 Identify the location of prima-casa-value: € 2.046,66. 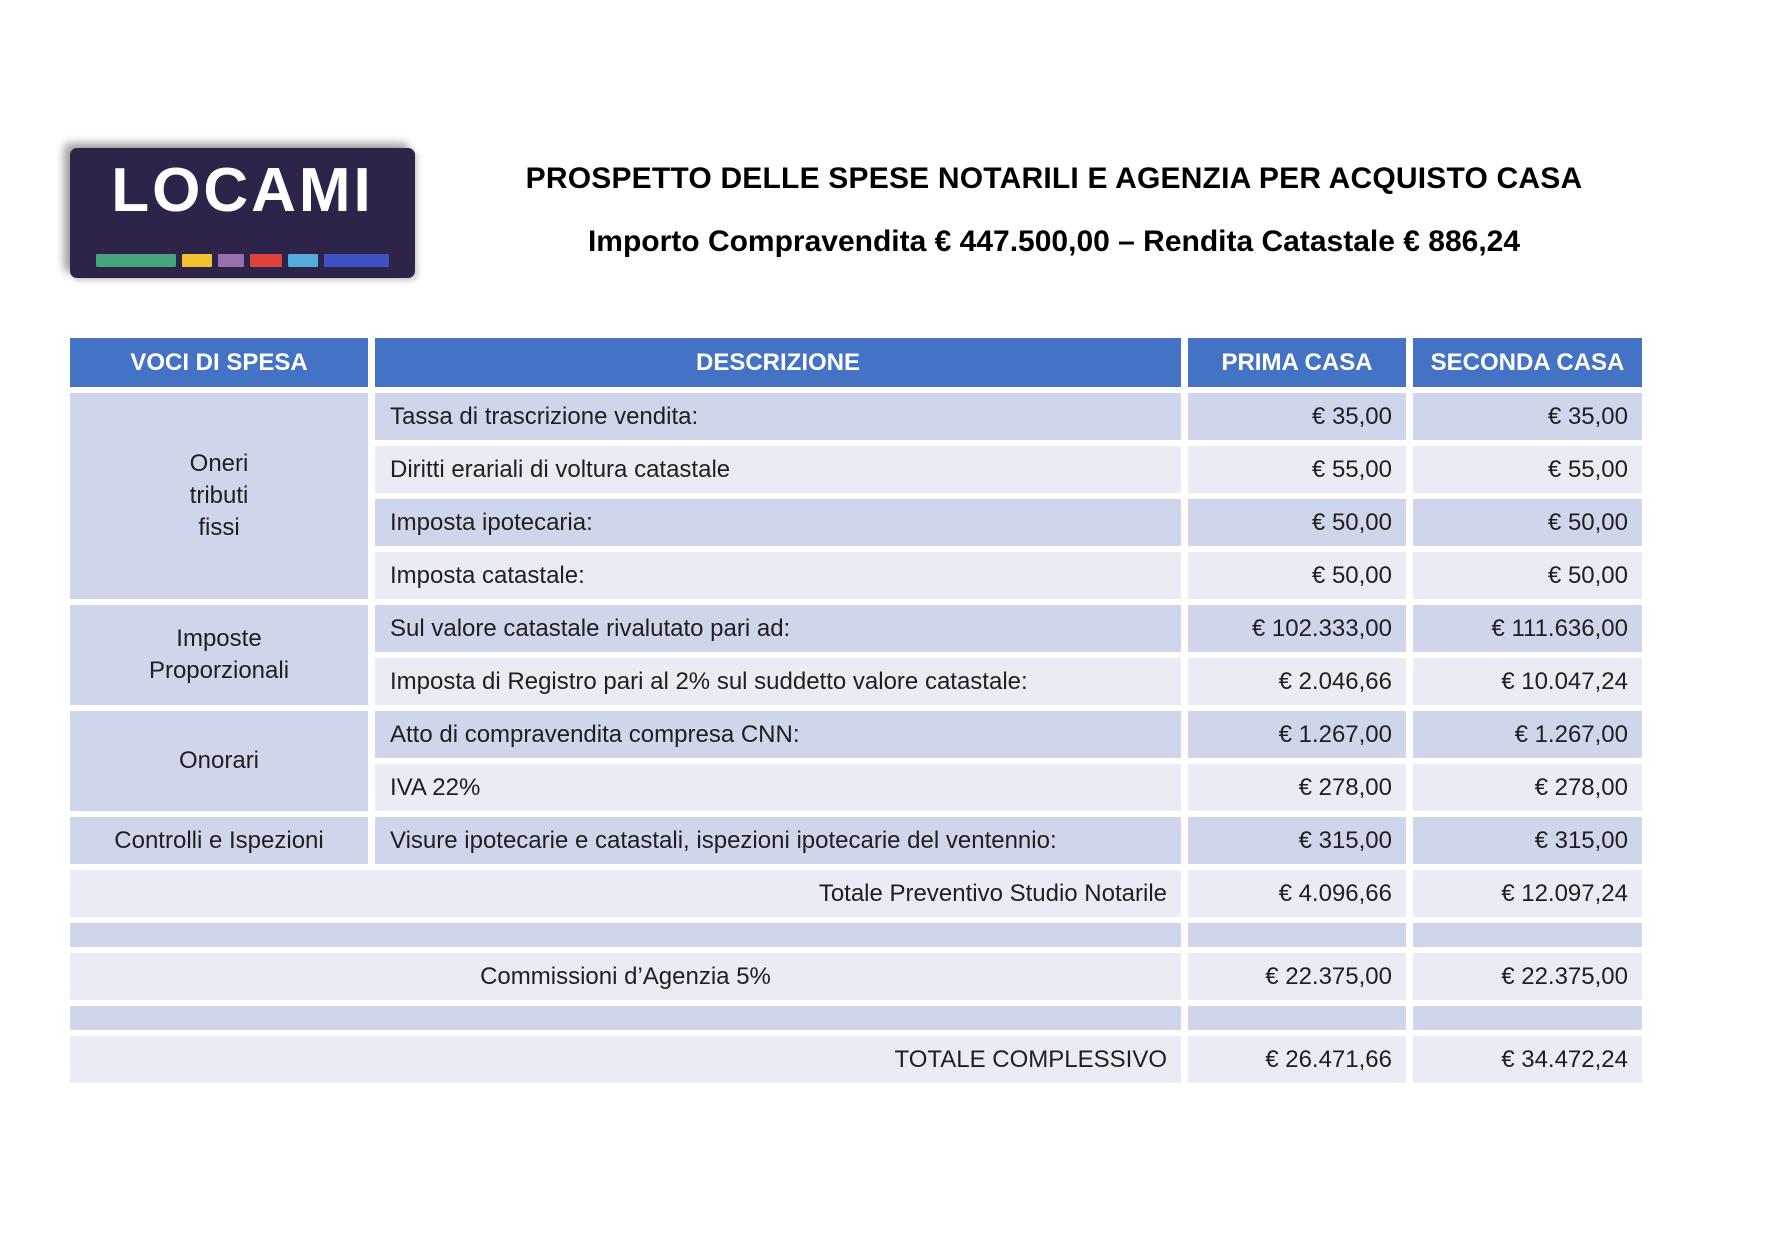
(1297, 681).